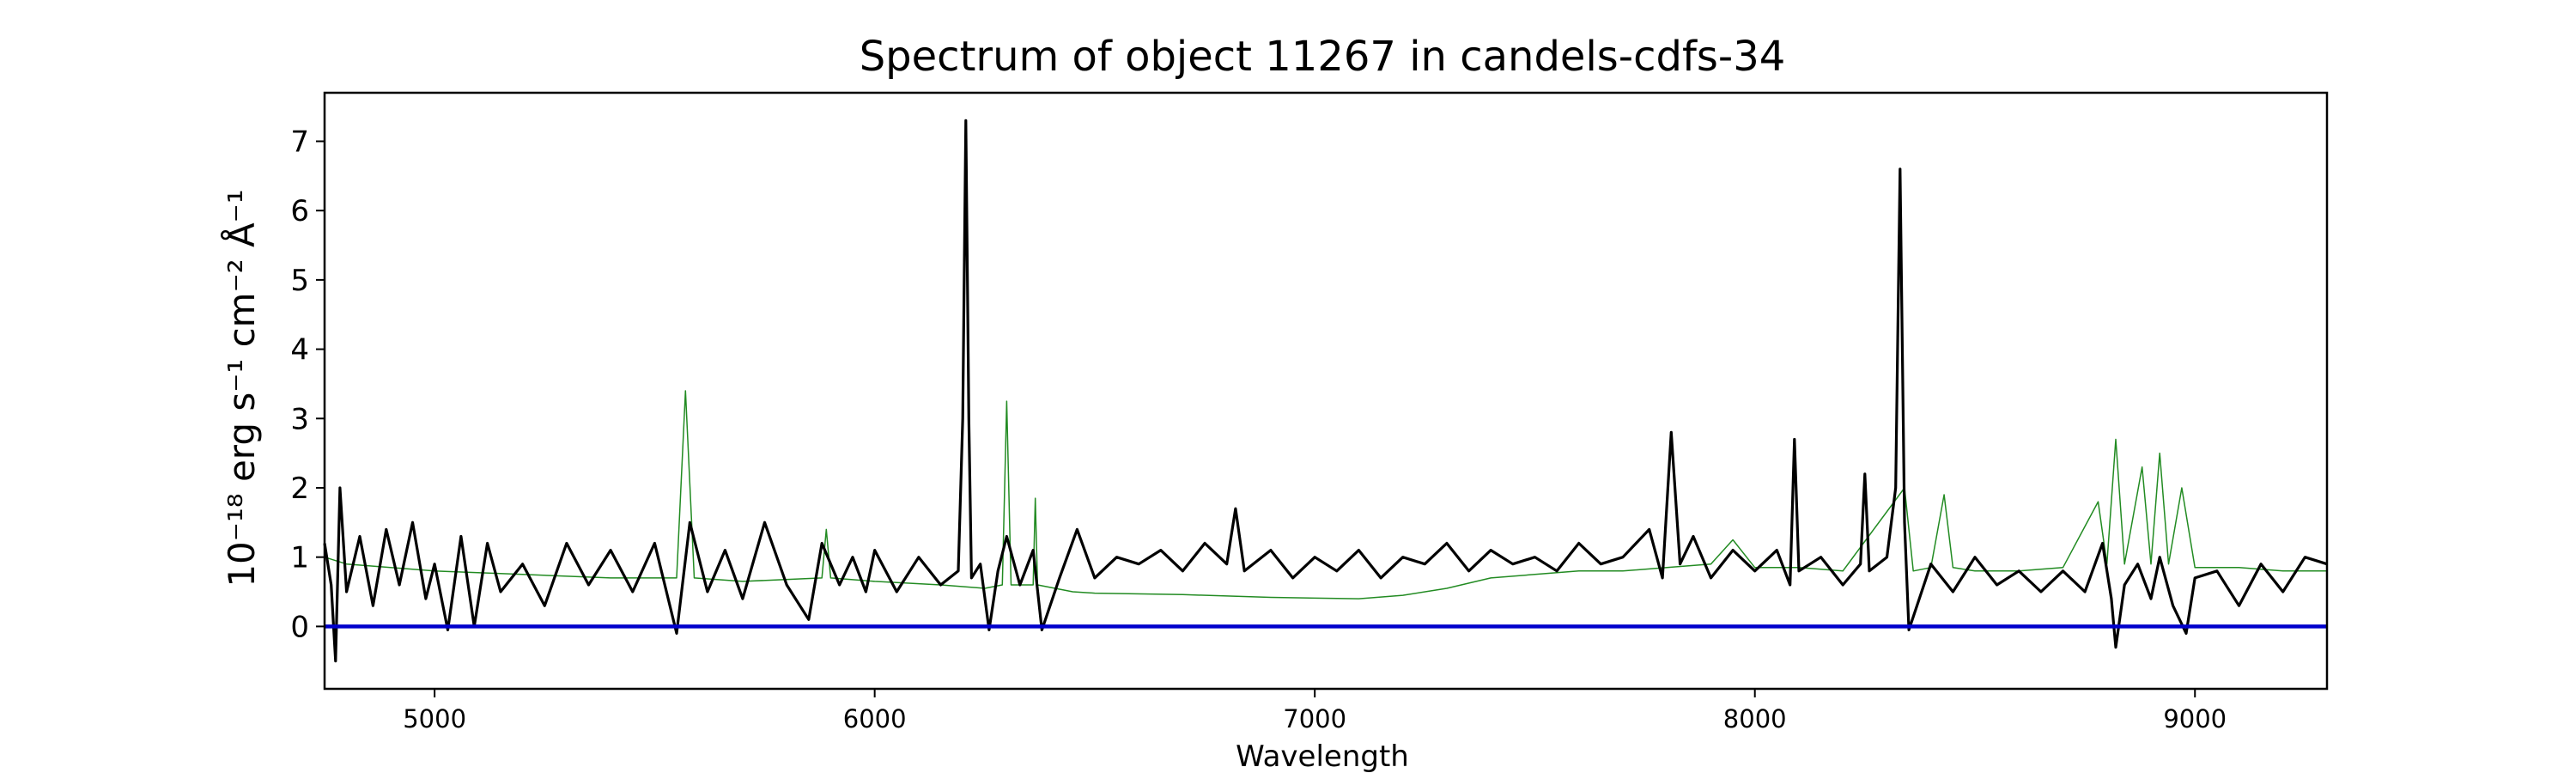  I want to click on y-tick-label: 6, so click(300, 211).